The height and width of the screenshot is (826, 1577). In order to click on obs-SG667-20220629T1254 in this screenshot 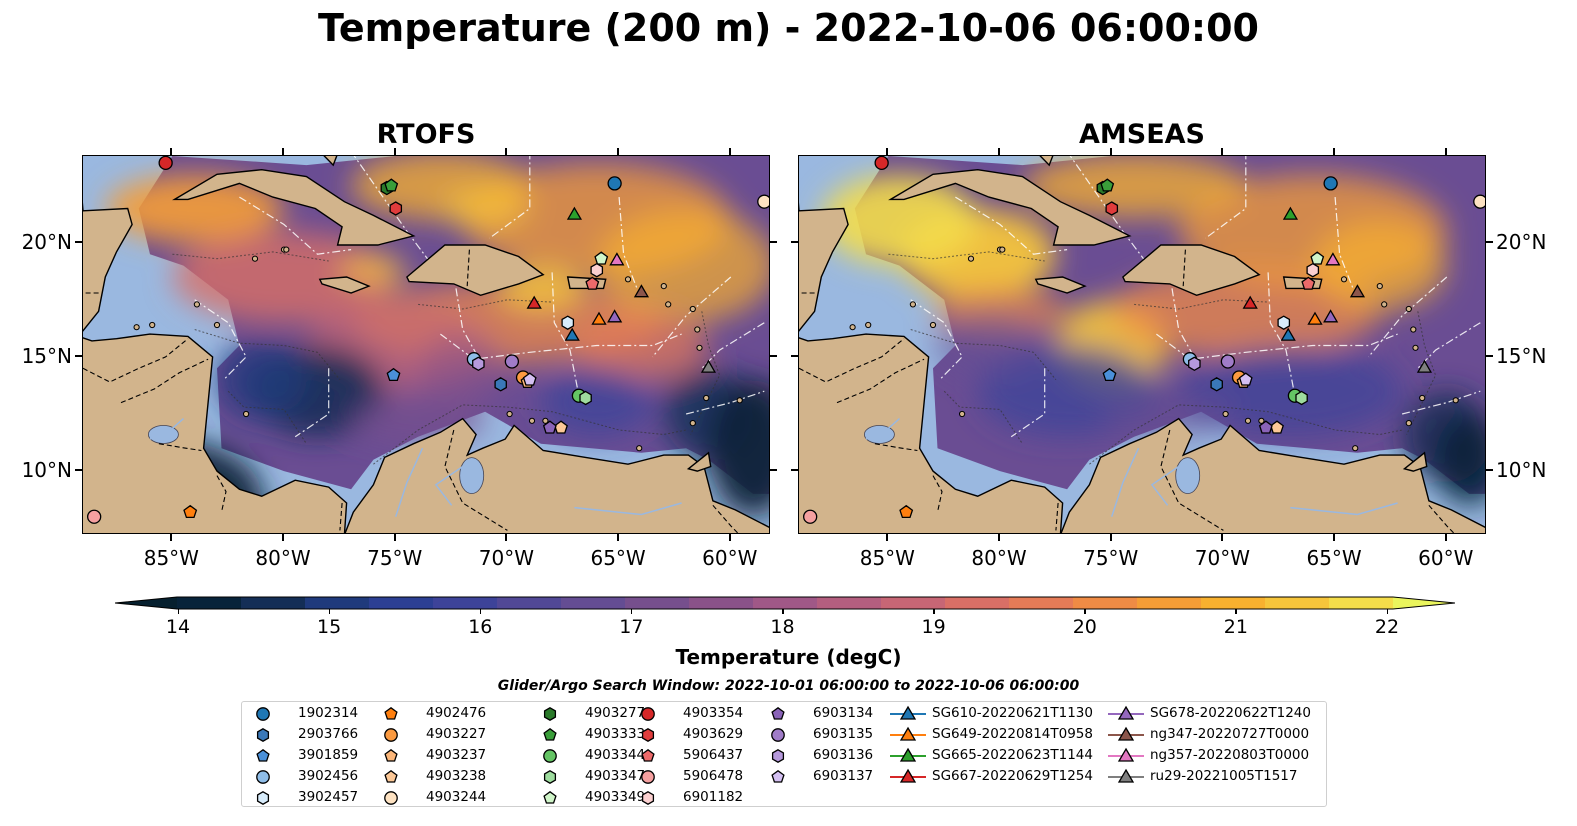, I will do `click(1250, 302)`.